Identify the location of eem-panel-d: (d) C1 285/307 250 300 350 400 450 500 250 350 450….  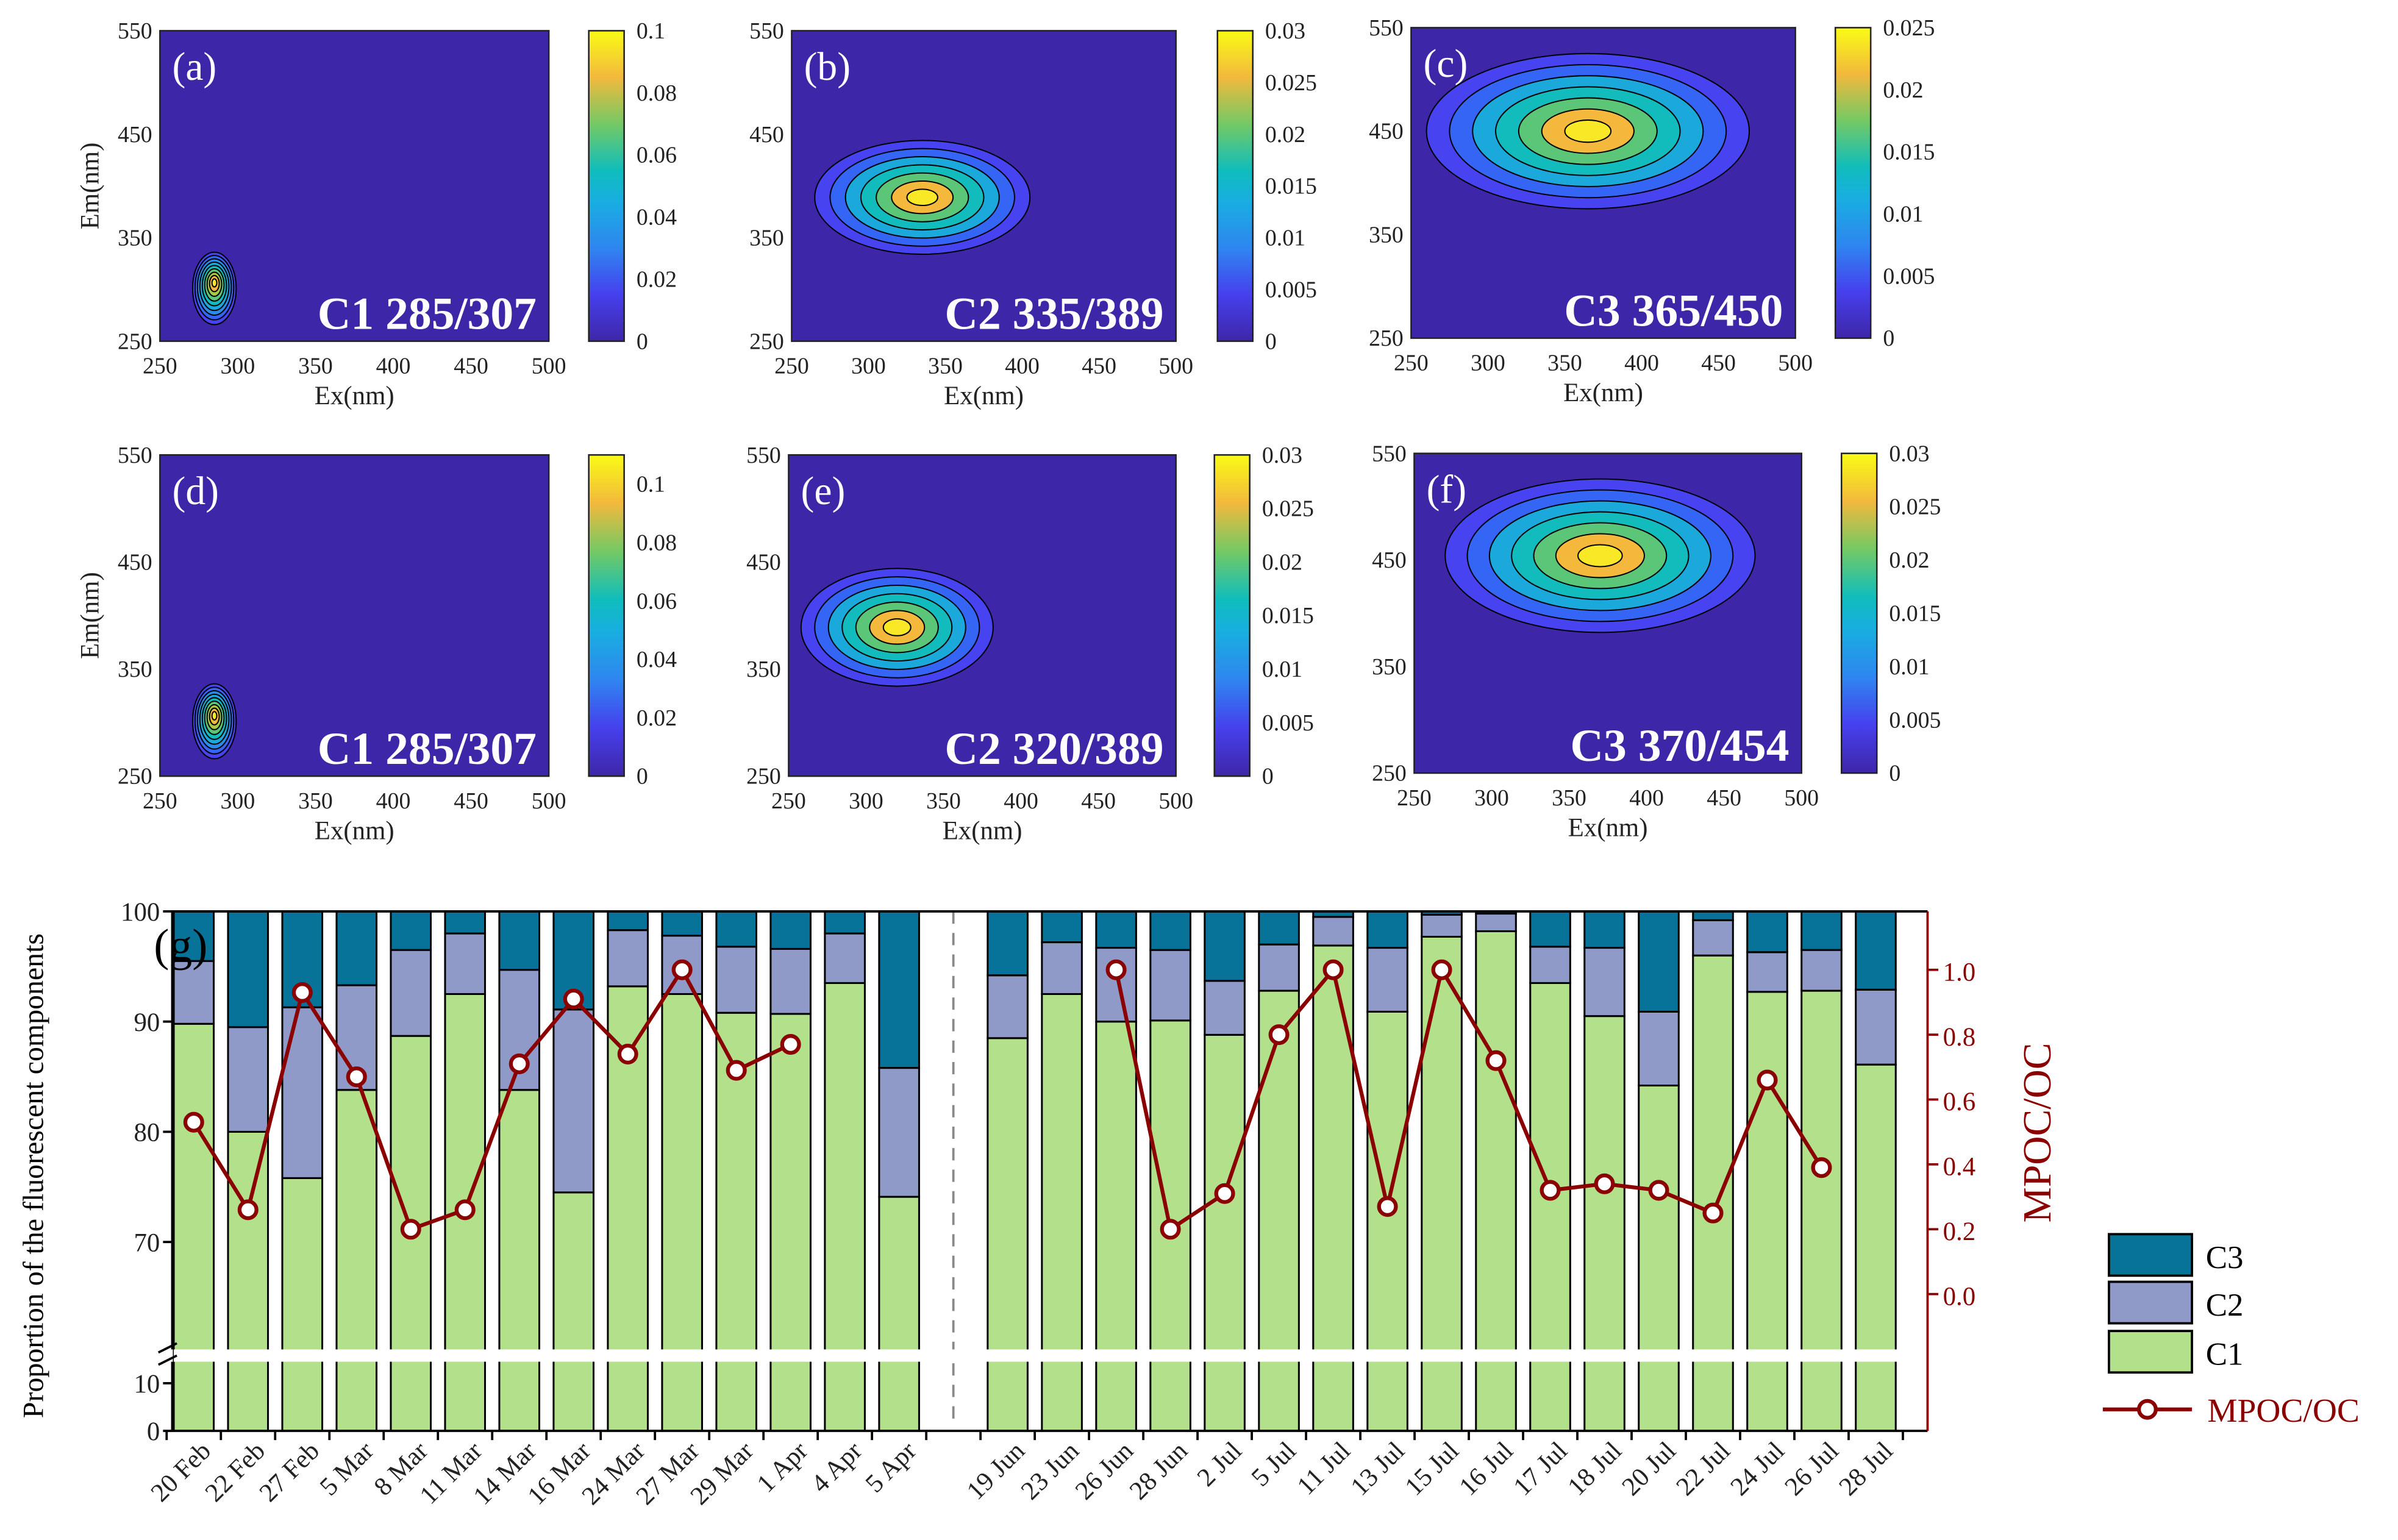
(376, 644).